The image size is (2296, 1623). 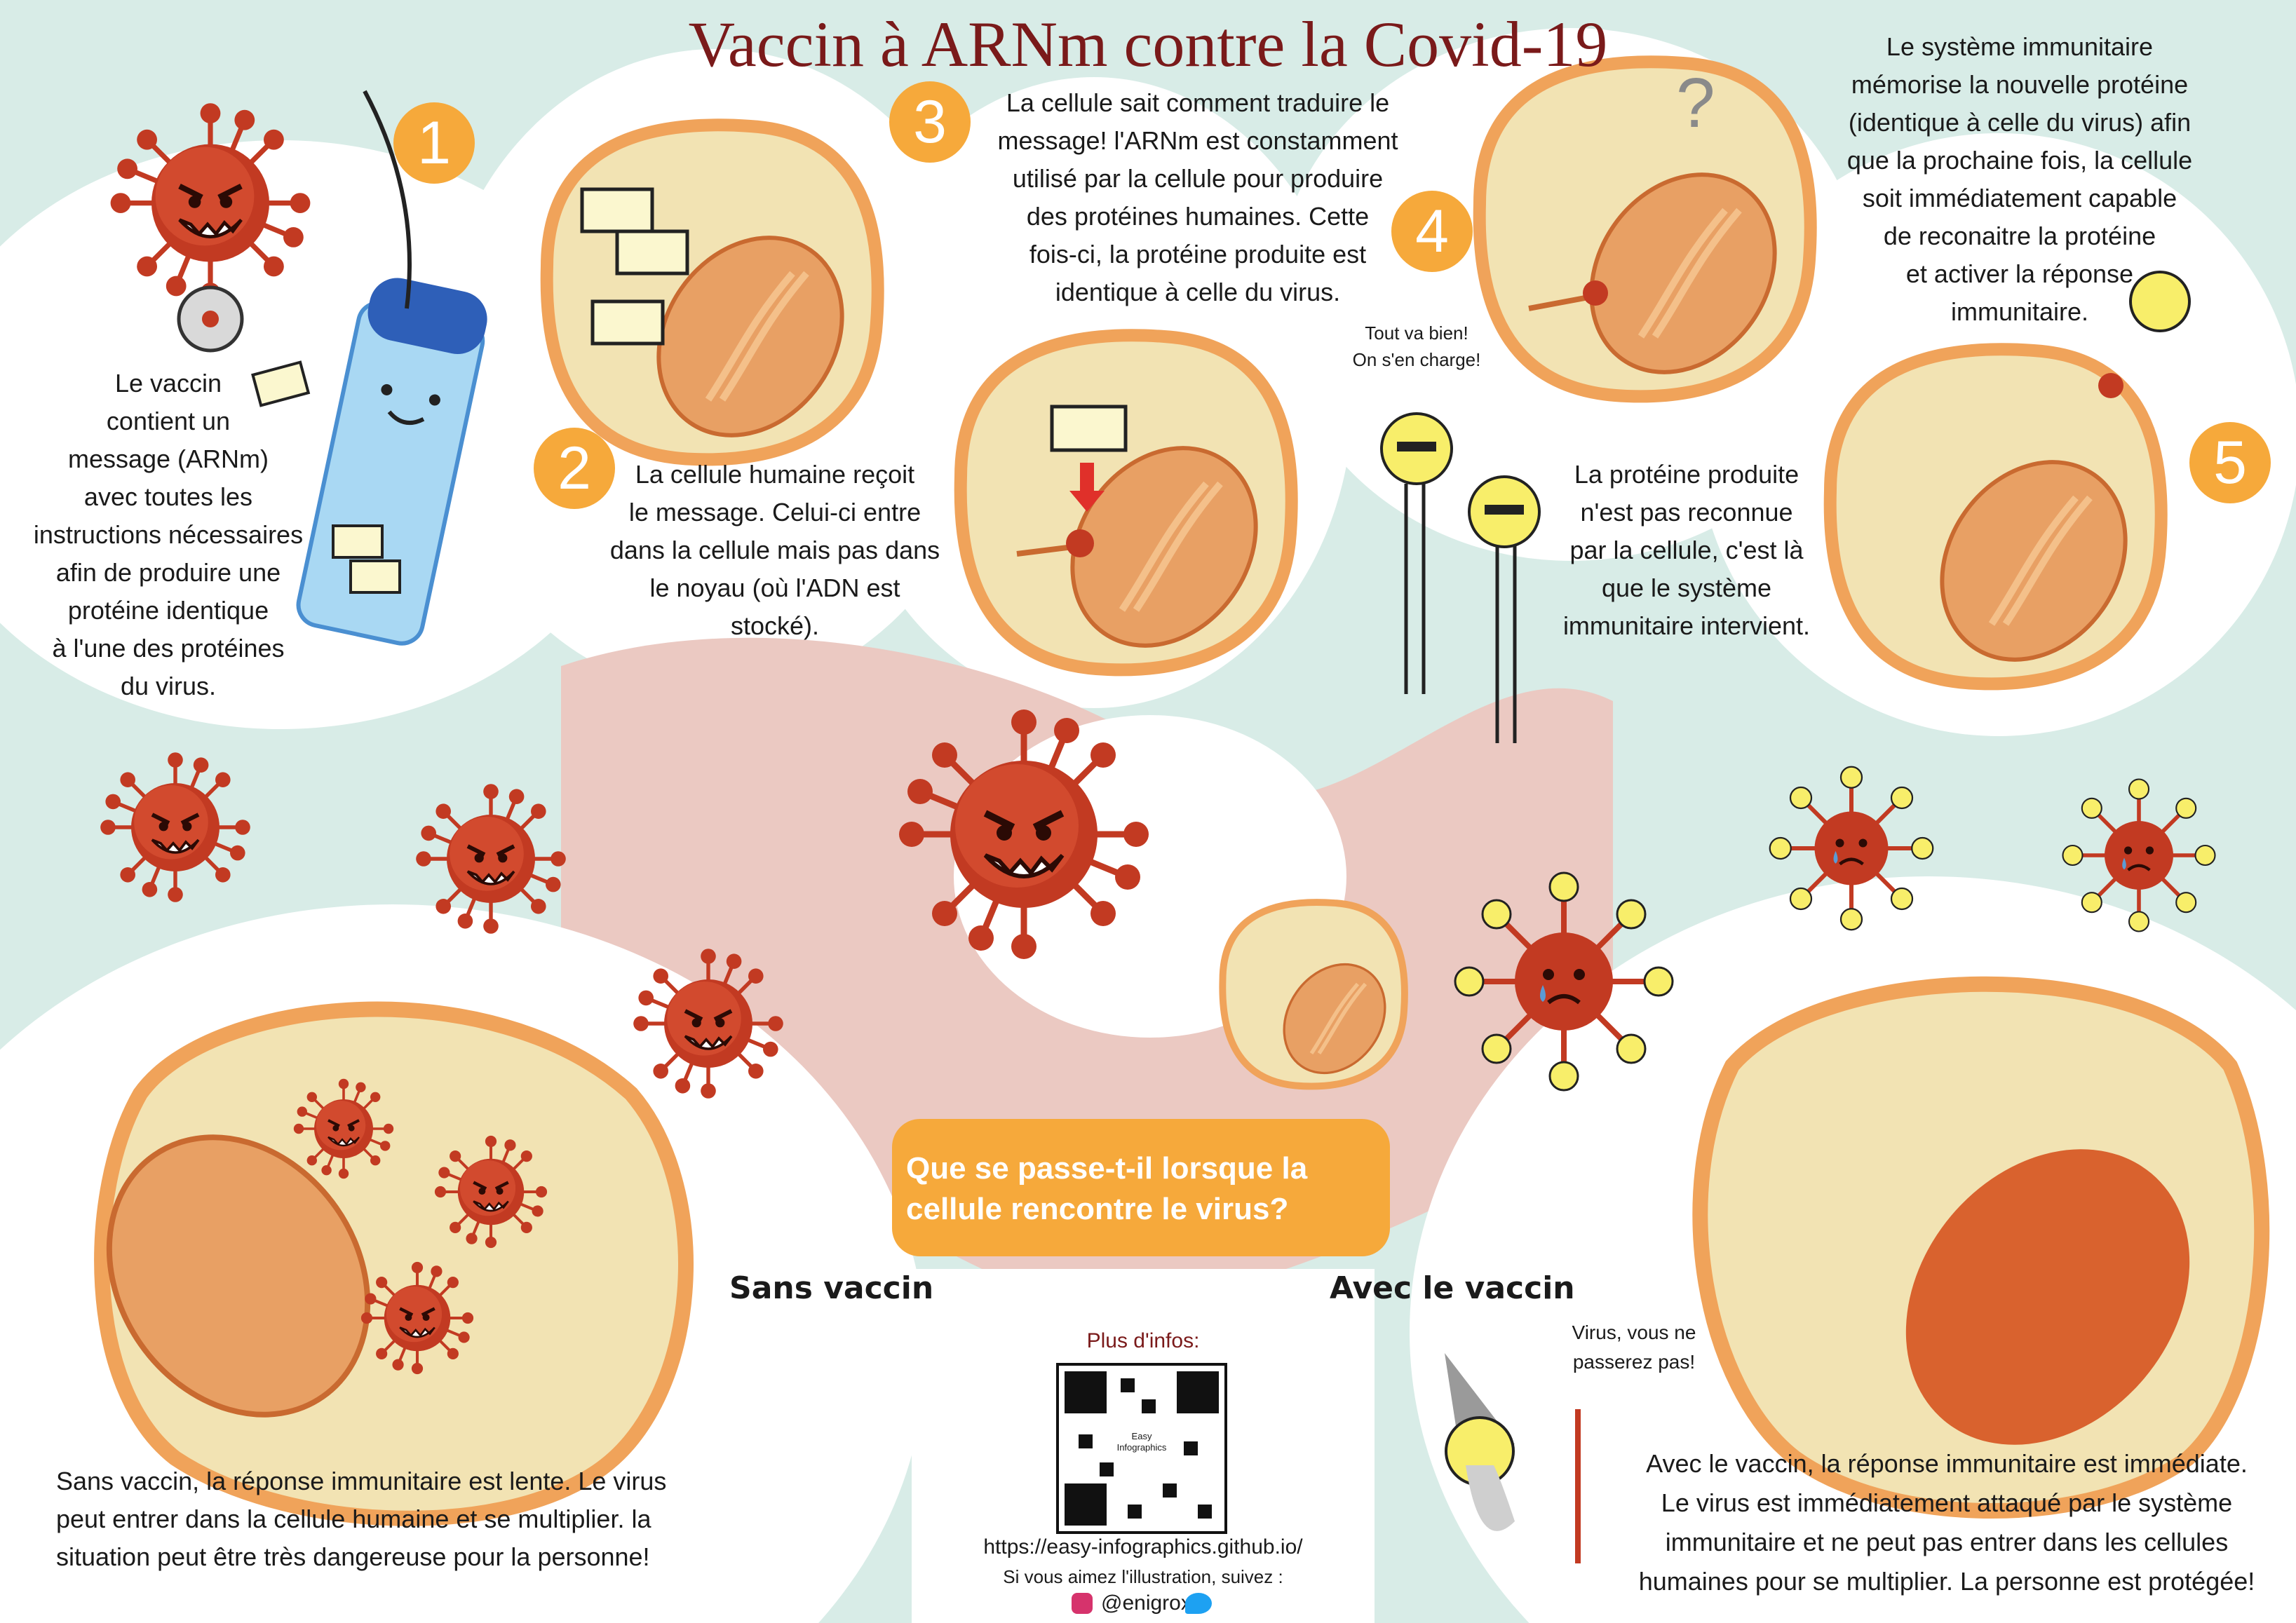 What do you see at coordinates (434, 143) in the screenshot?
I see `step-1-number: 1` at bounding box center [434, 143].